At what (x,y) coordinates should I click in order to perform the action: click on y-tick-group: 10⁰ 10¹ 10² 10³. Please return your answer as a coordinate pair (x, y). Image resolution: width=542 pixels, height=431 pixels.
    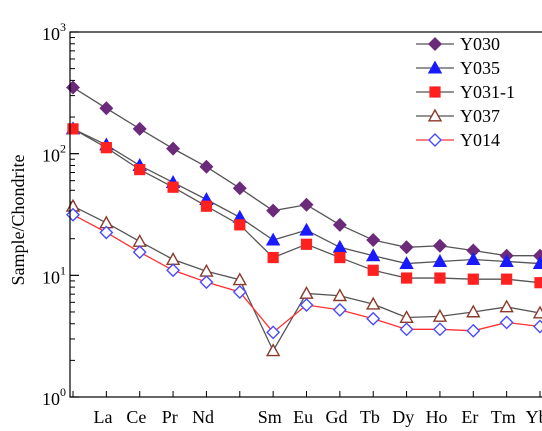
    Looking at the image, I should click on (60, 214).